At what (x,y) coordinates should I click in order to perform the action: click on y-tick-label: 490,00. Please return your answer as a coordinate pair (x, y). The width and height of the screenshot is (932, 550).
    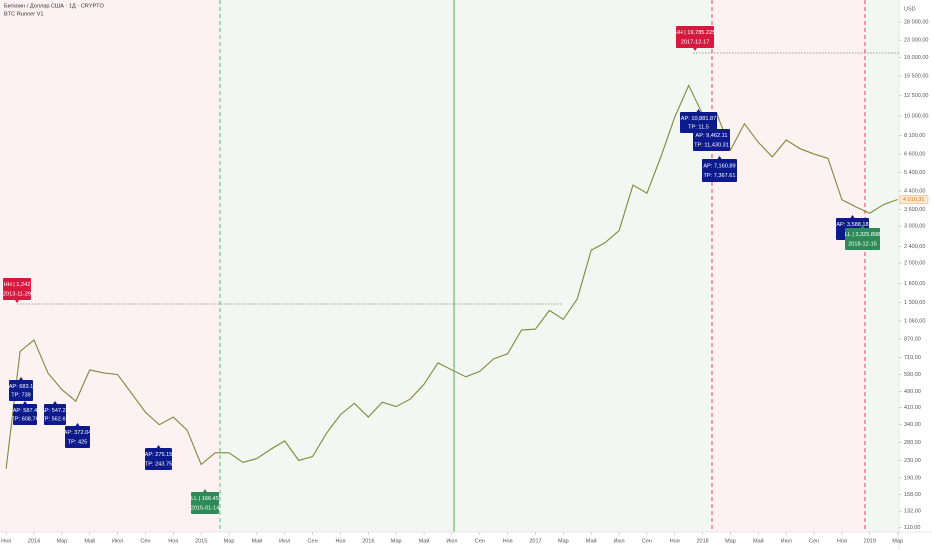
    Looking at the image, I should click on (912, 392).